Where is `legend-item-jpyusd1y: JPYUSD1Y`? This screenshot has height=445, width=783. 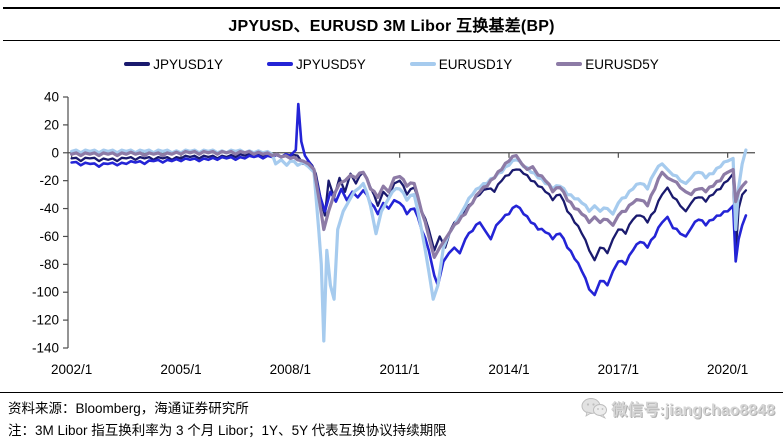
legend-item-jpyusd1y: JPYUSD1Y is located at coordinates (173, 64).